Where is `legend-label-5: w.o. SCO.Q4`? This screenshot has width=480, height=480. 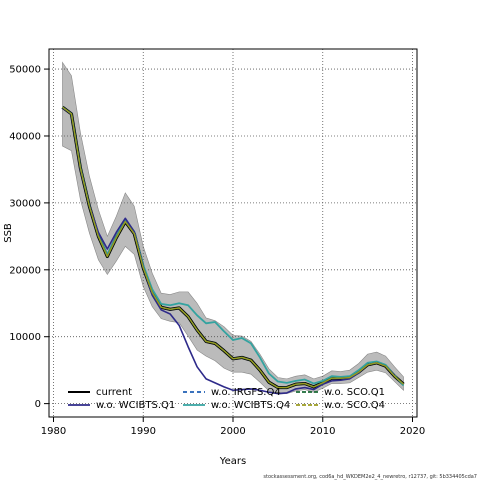
legend-label-5: w.o. SCO.Q4 is located at coordinates (354, 405).